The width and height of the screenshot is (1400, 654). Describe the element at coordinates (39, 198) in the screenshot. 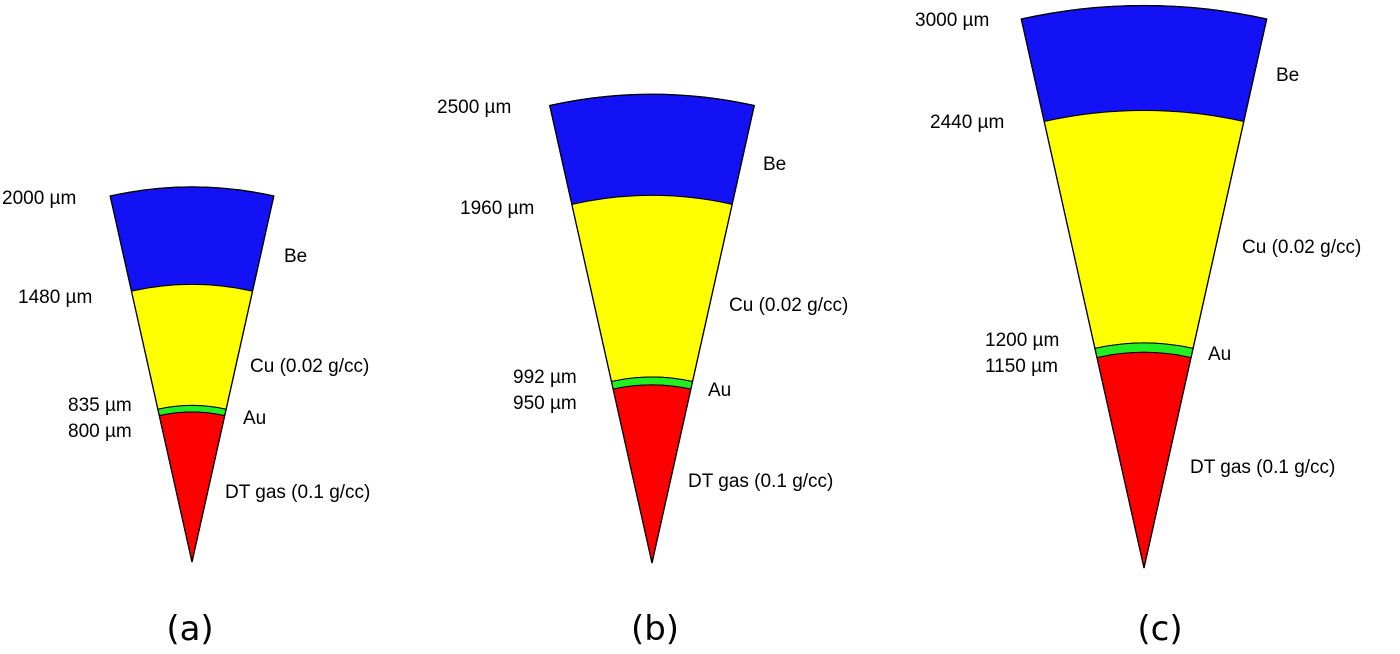

I see `radius-outer-label: 2000 µm` at that location.